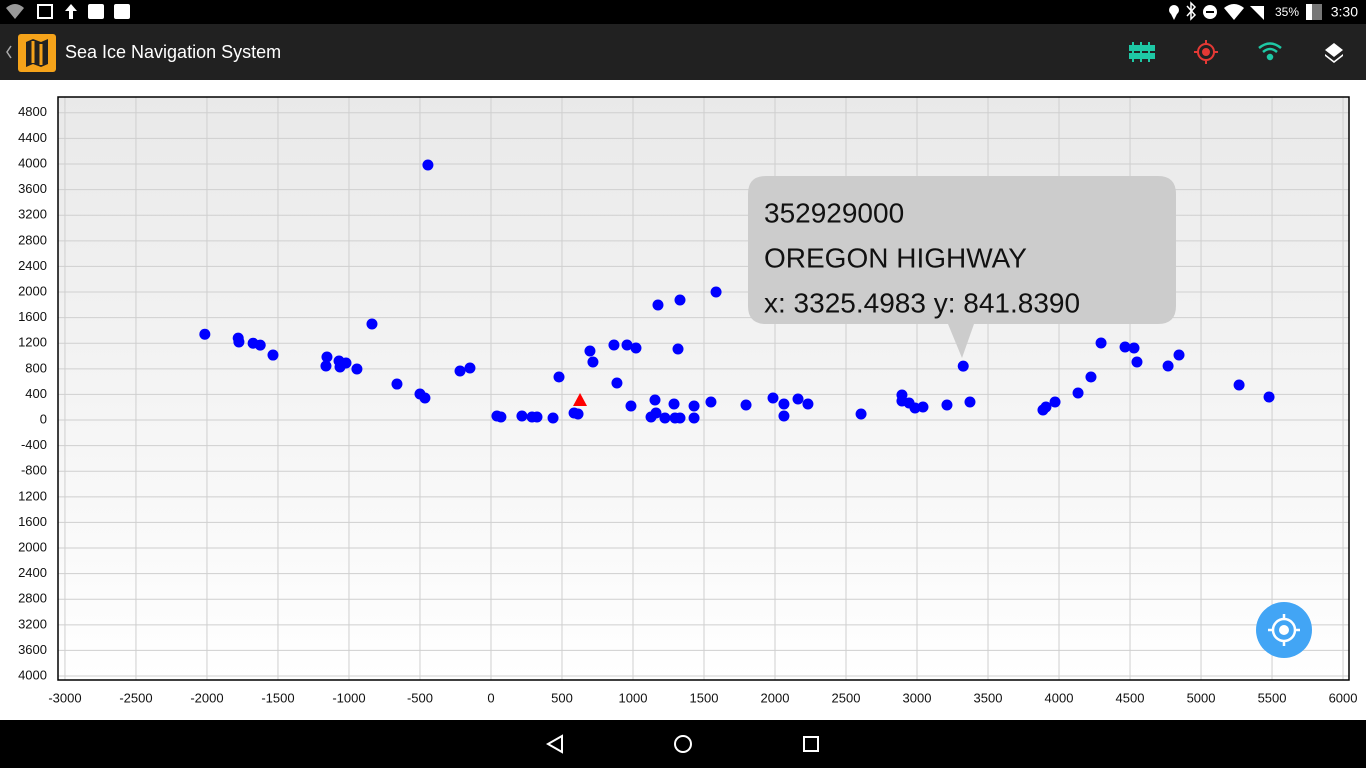 The height and width of the screenshot is (772, 1366). Describe the element at coordinates (1059, 697) in the screenshot. I see `x-tick-label: 4000` at that location.